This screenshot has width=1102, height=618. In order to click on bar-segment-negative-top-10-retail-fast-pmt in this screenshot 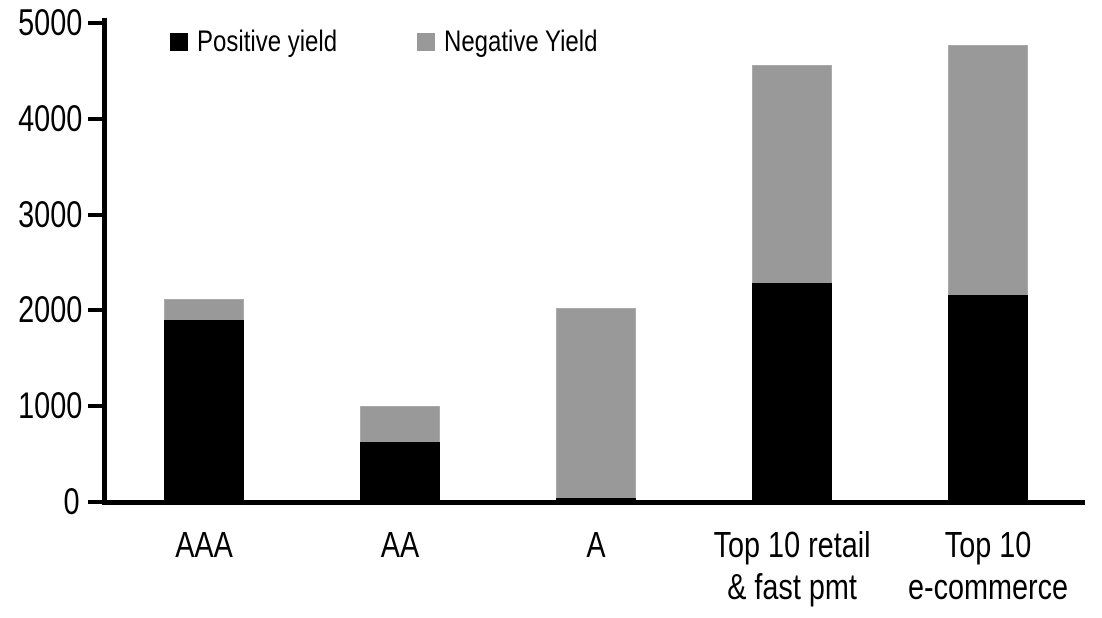, I will do `click(792, 174)`.